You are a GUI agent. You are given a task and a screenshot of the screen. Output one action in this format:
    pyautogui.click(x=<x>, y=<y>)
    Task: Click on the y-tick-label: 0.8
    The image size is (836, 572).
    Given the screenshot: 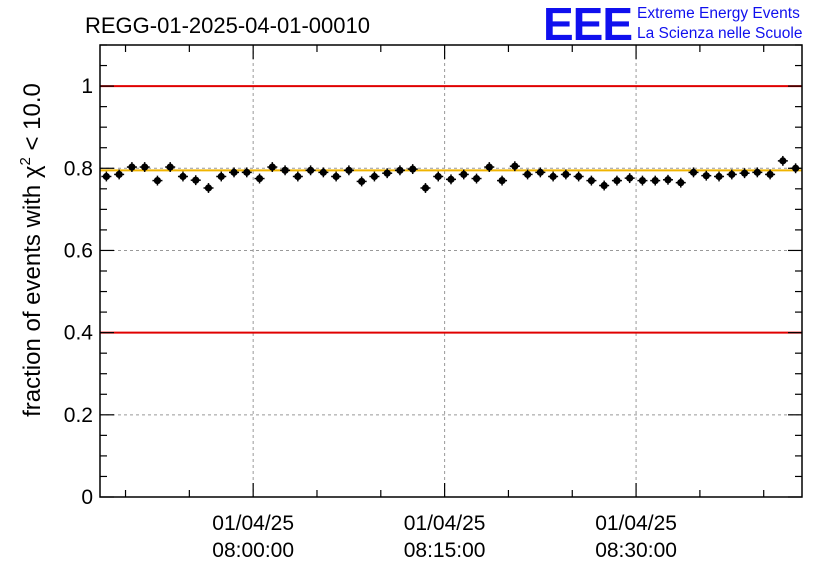 What is the action you would take?
    pyautogui.click(x=78, y=168)
    